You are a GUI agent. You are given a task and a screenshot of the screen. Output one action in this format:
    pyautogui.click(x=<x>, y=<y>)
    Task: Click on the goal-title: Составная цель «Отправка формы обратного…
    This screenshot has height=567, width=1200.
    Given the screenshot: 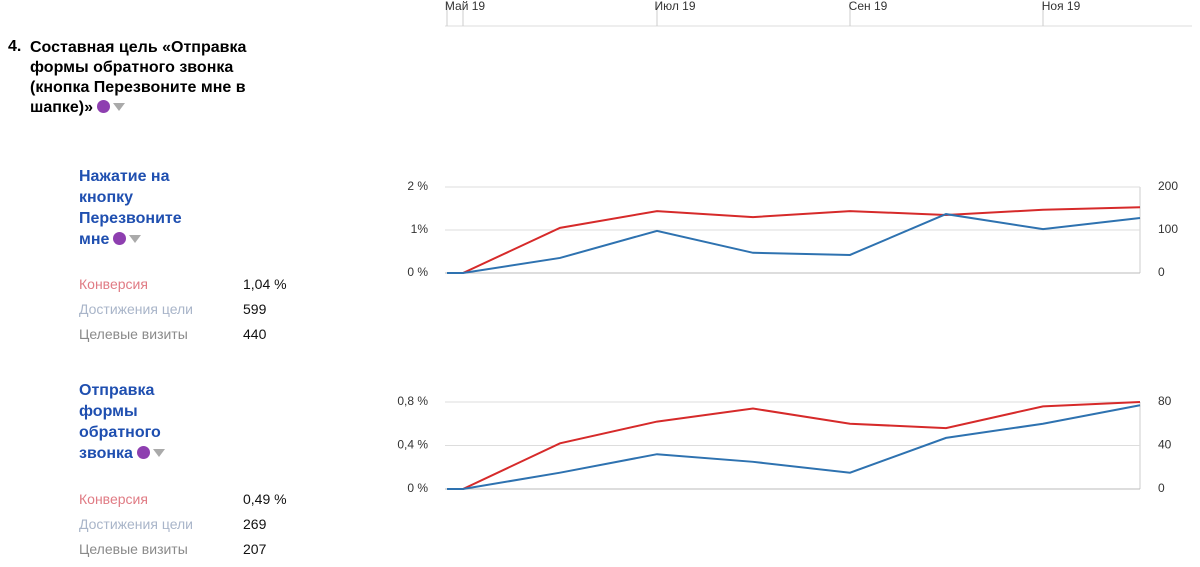 What is the action you would take?
    pyautogui.click(x=155, y=78)
    